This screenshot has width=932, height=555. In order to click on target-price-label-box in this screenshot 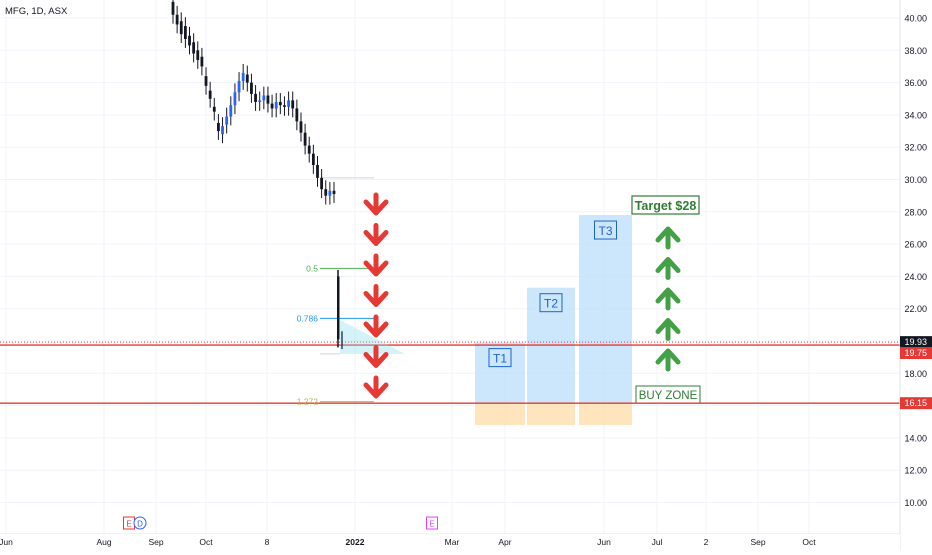, I will do `click(665, 205)`.